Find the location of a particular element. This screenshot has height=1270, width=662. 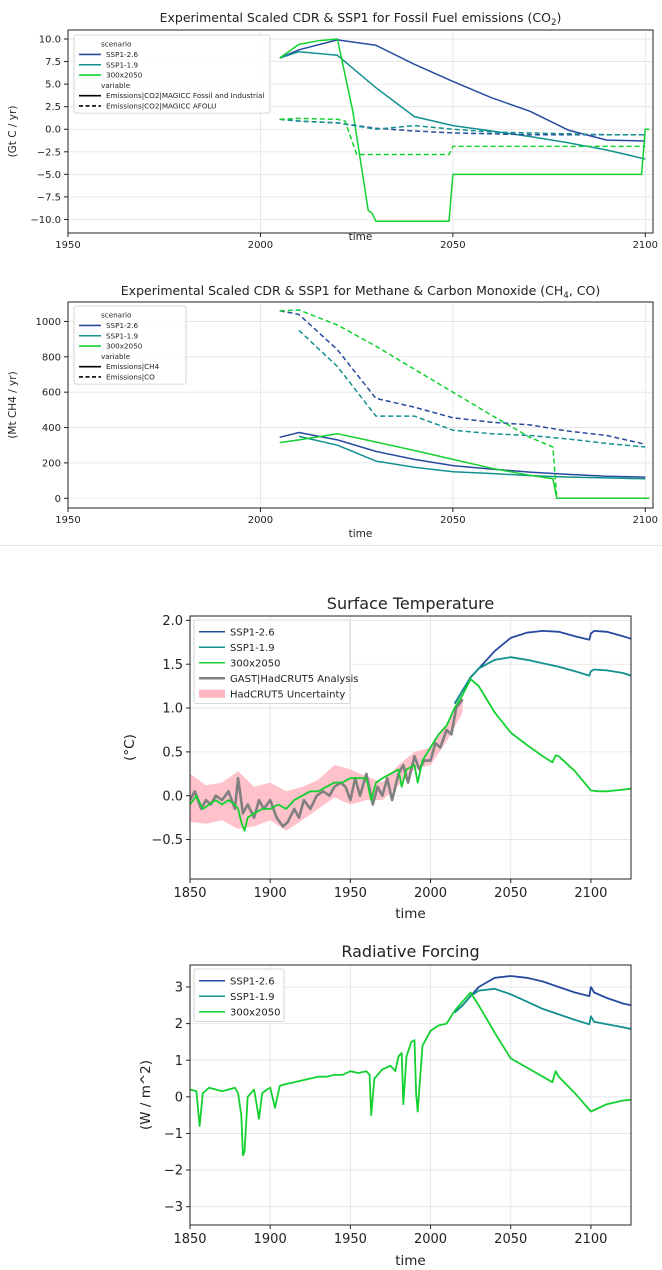

series-line-ssp1-2-6-co is located at coordinates (462, 378).